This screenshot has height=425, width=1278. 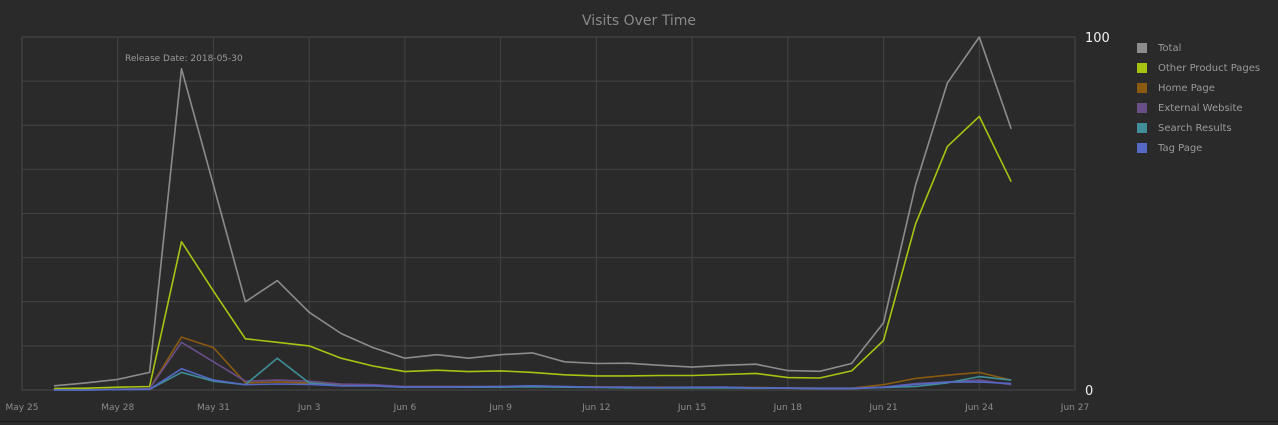 I want to click on x-tick-label: Jun 15, so click(x=691, y=408).